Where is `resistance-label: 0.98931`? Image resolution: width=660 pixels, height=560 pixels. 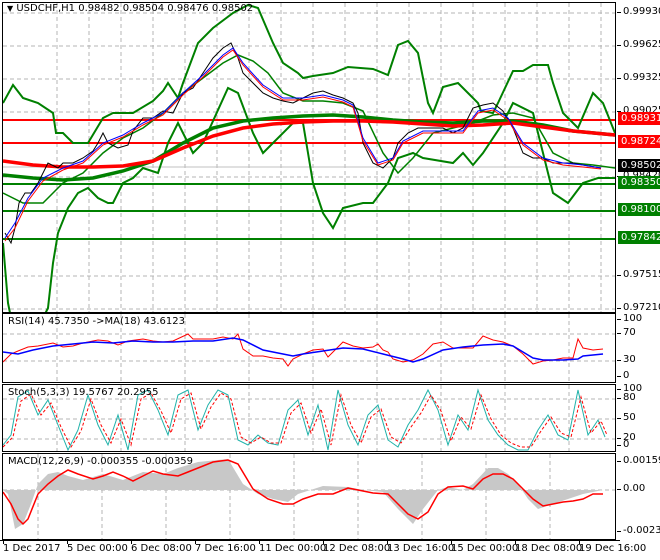
resistance-label: 0.98931 is located at coordinates (639, 118).